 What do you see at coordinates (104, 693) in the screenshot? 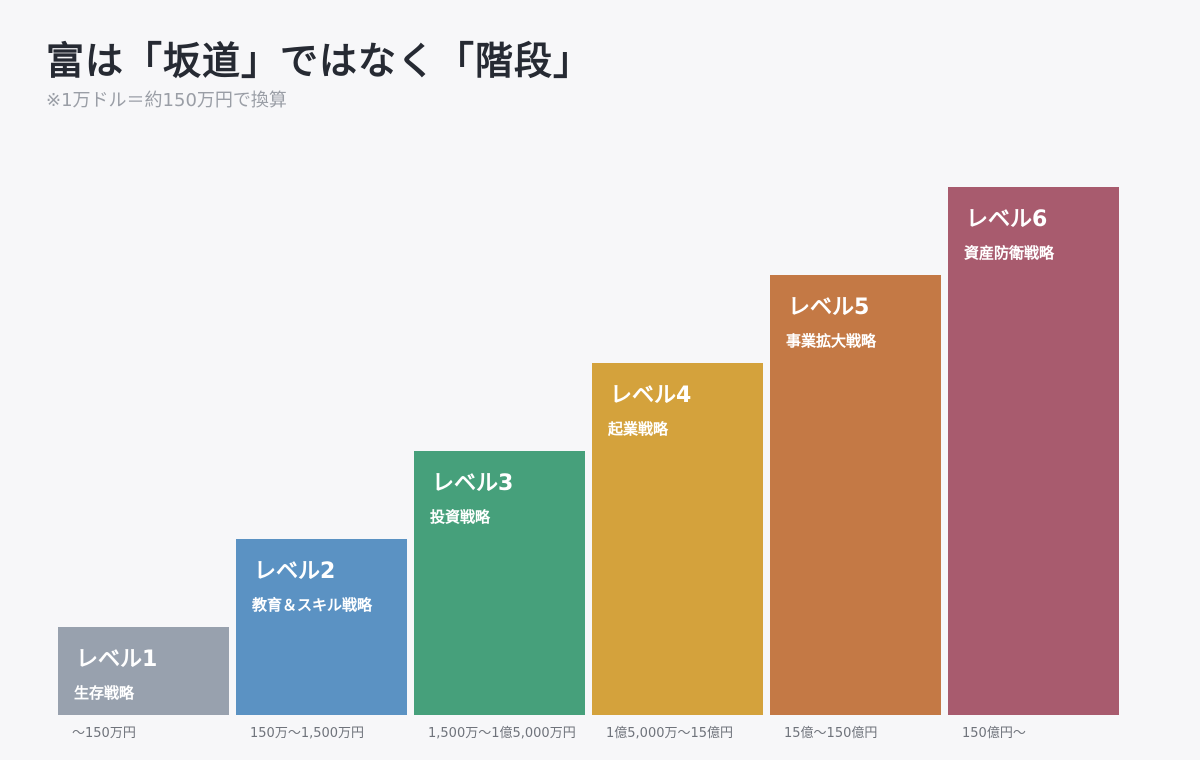
I see `bar-strategy-label: 生存戦略` at bounding box center [104, 693].